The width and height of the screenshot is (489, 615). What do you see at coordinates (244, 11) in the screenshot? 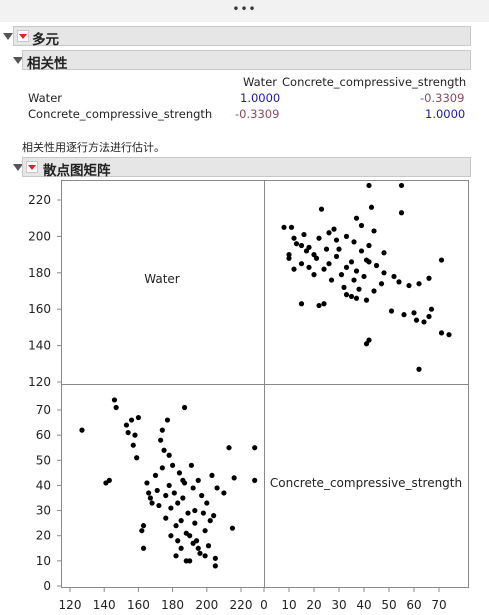
I see `overflow-menu-dots: •••` at bounding box center [244, 11].